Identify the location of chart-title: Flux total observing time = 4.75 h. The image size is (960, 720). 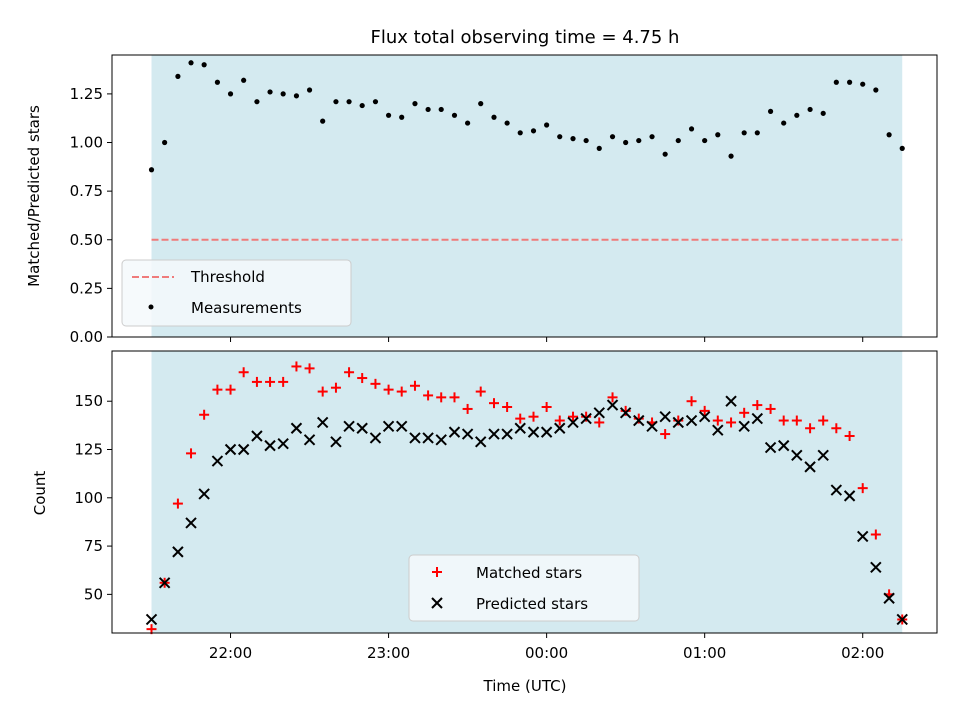
(525, 37).